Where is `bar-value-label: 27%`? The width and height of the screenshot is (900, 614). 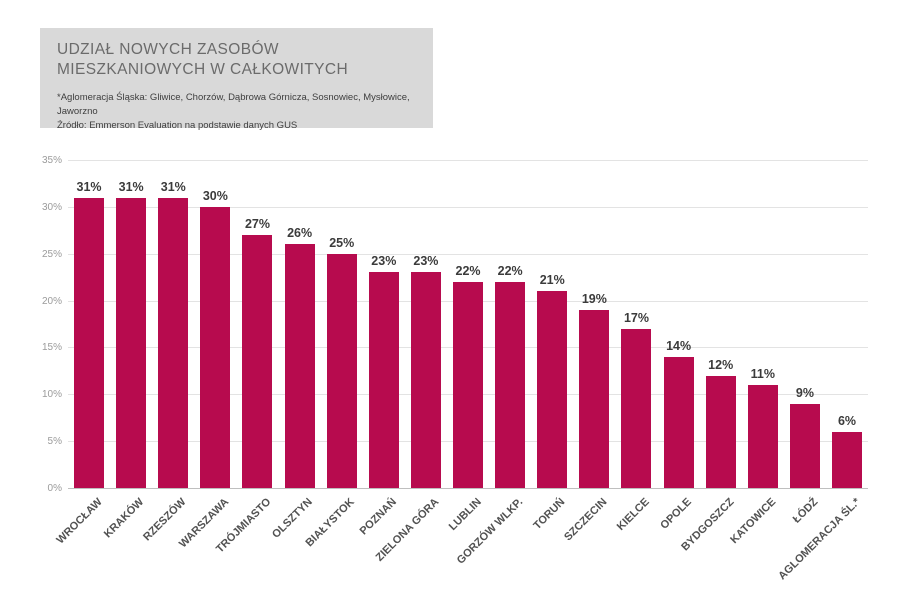
bar-value-label: 27% is located at coordinates (257, 223).